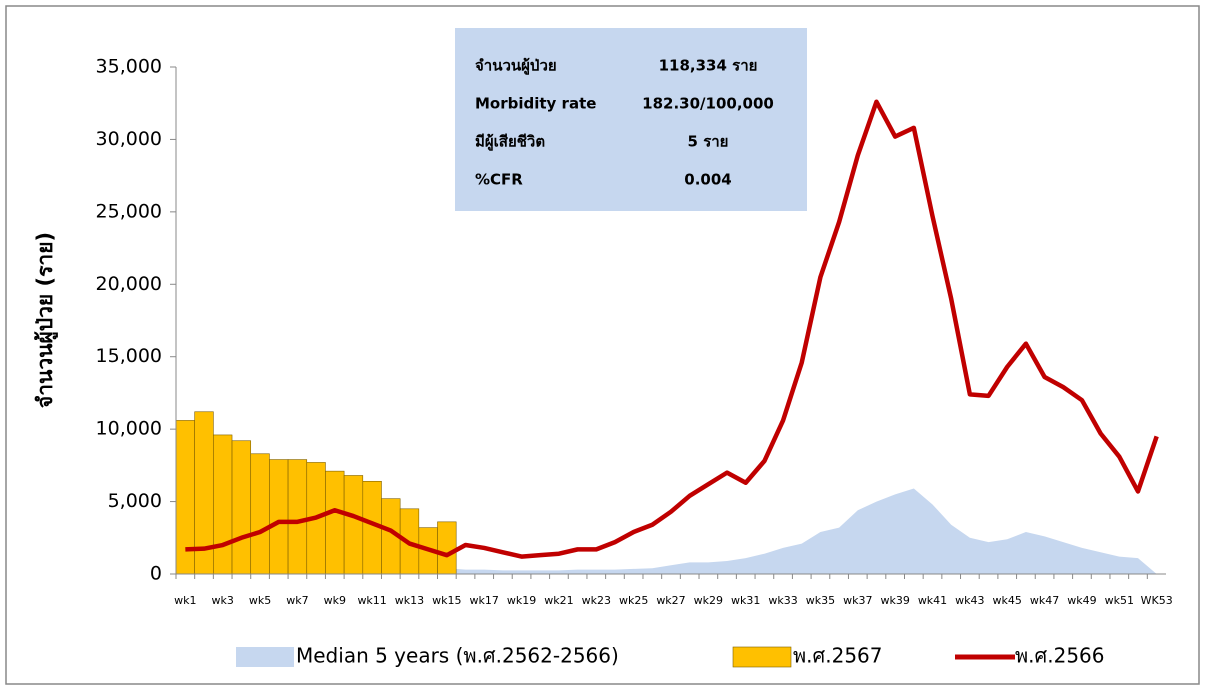 This screenshot has width=1205, height=686. I want to click on y-tick-label: 30,000, so click(129, 139).